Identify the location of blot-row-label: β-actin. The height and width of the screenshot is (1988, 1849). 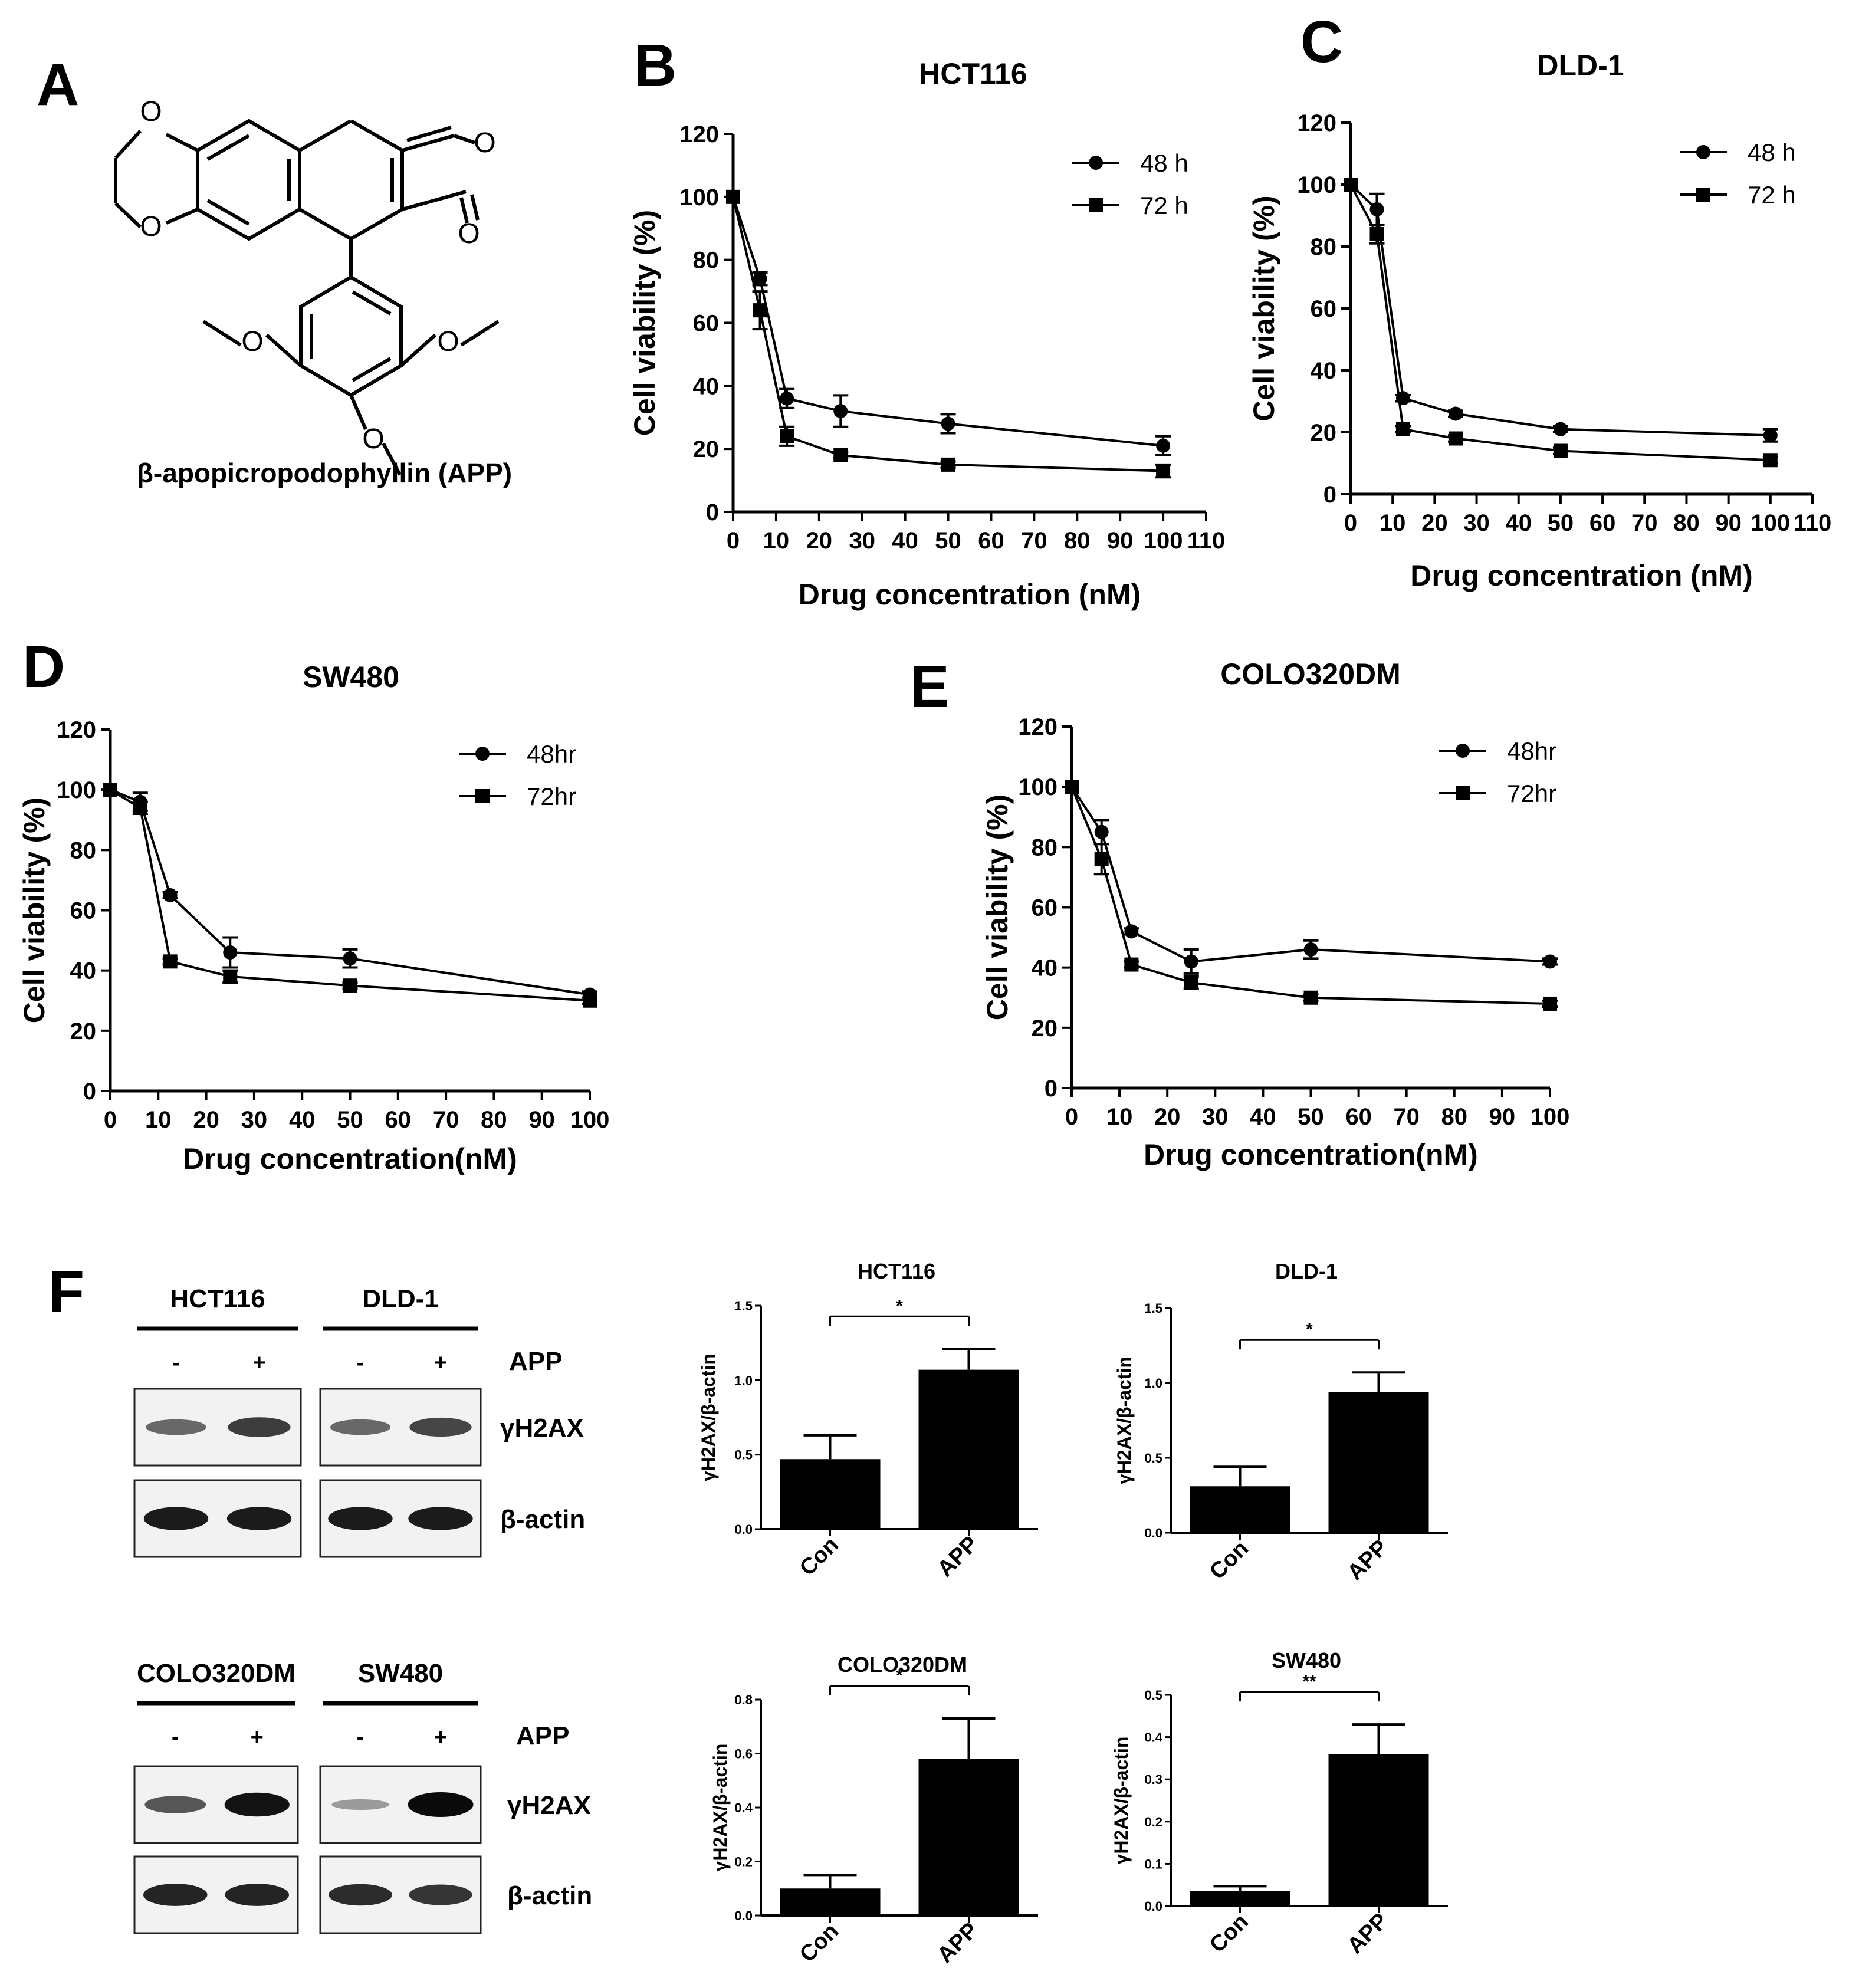
(542, 1520).